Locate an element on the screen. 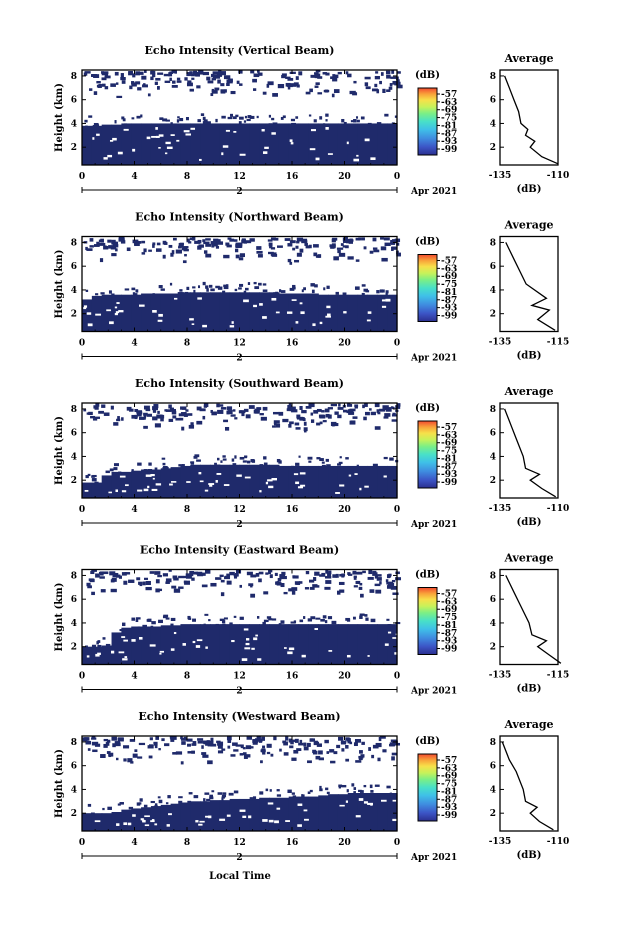 The image size is (618, 929). heatmap is located at coordinates (242, 617).